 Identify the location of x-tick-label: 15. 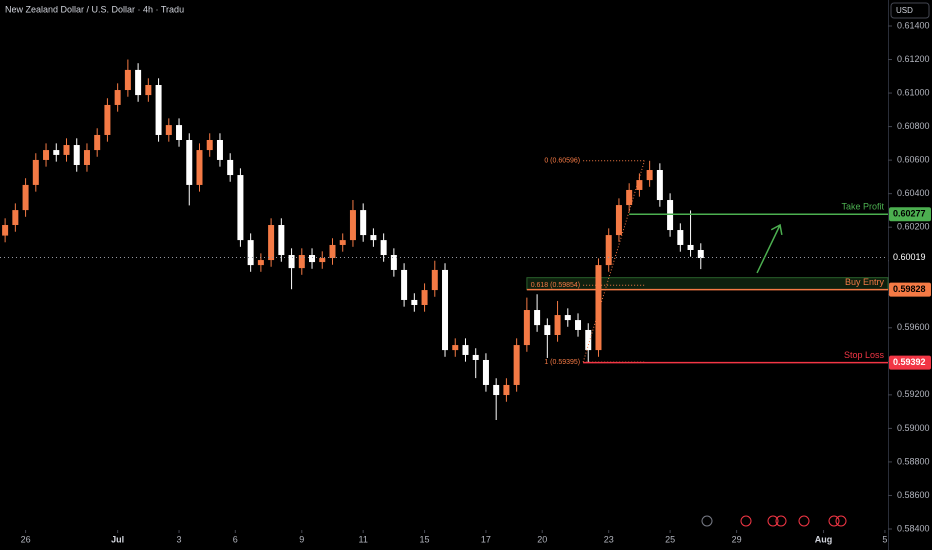
(425, 539).